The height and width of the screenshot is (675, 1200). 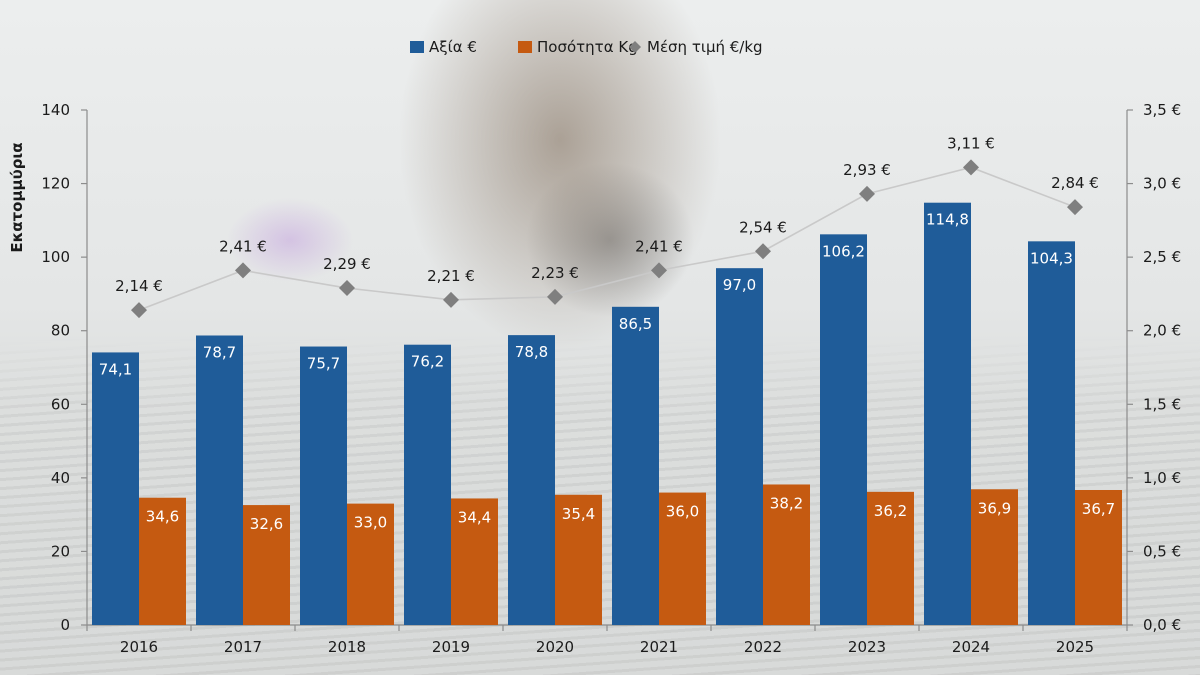 I want to click on y-tick-label: 40, so click(x=60, y=478).